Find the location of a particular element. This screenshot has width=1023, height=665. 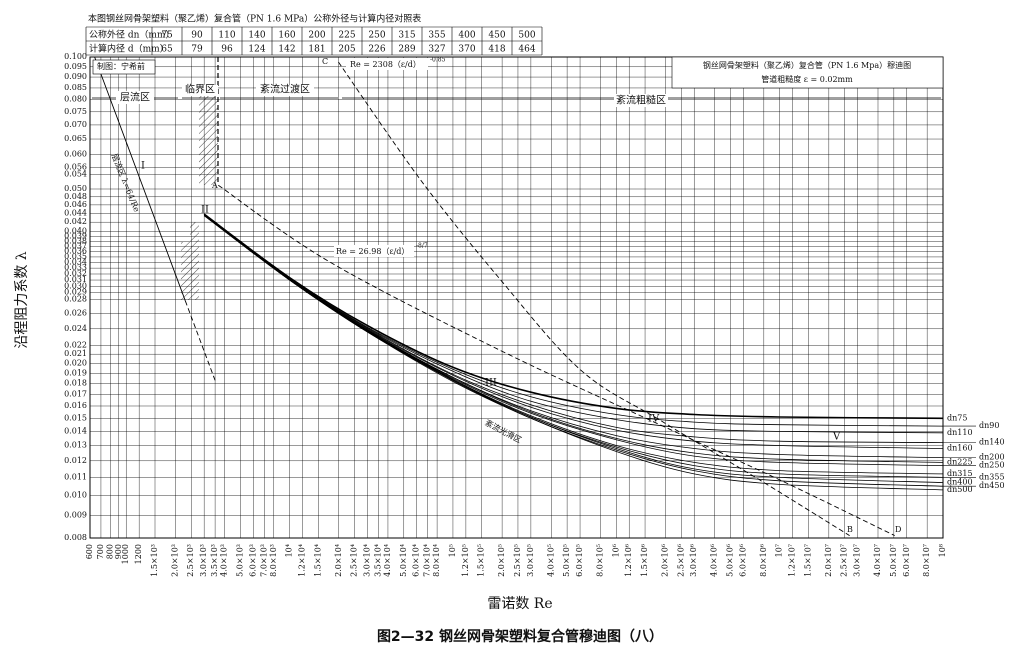

x-tick-label: 4.0×10³ is located at coordinates (224, 560).